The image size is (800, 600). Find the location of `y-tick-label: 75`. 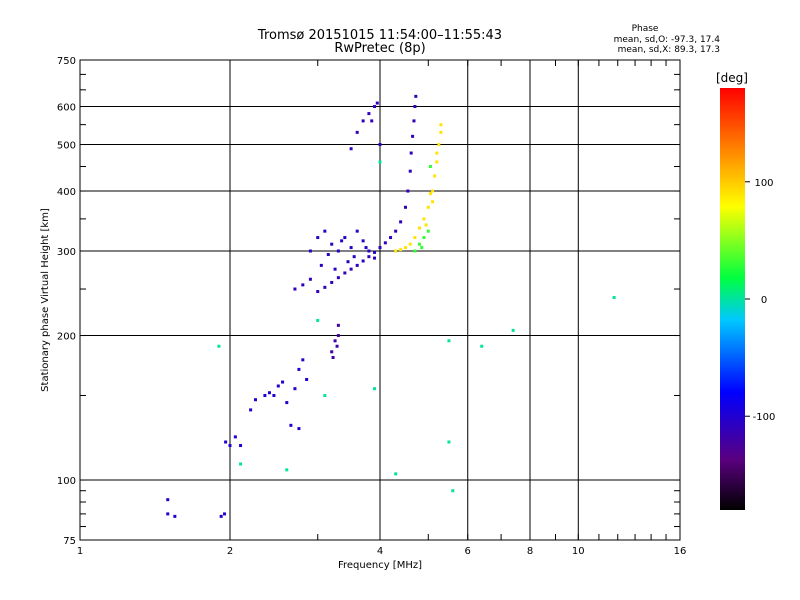

y-tick-label: 75 is located at coordinates (69, 541).